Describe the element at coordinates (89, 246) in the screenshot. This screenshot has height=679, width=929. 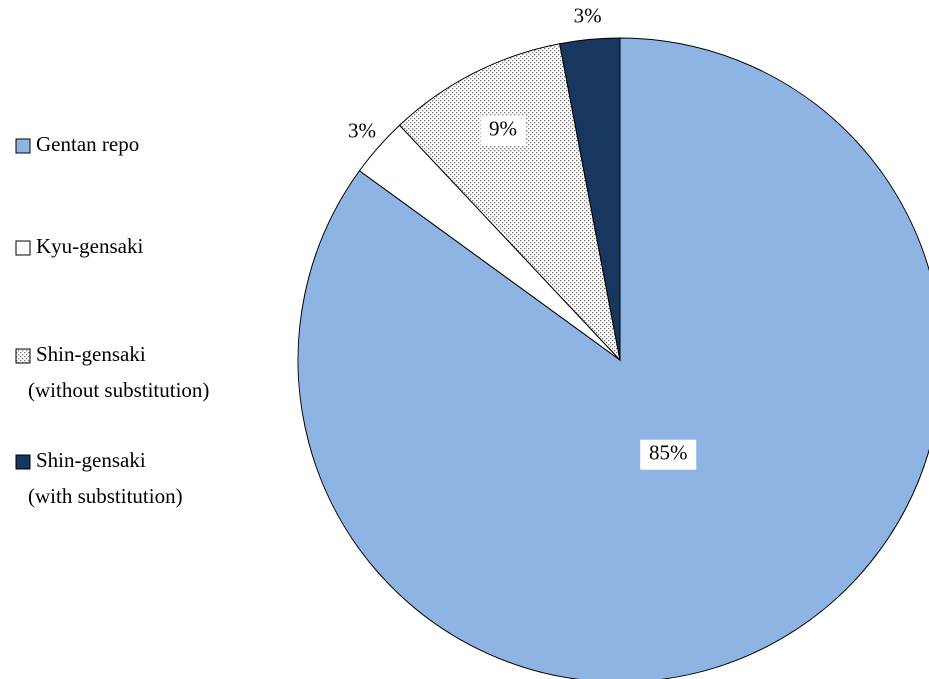
I see `legend-label: Kyu-gensaki` at that location.